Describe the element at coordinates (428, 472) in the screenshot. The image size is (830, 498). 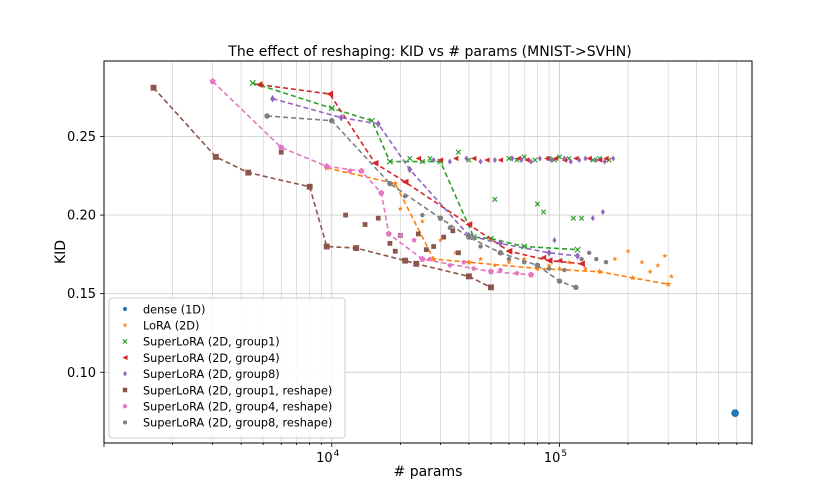
I see `x-axis-label: # params` at that location.